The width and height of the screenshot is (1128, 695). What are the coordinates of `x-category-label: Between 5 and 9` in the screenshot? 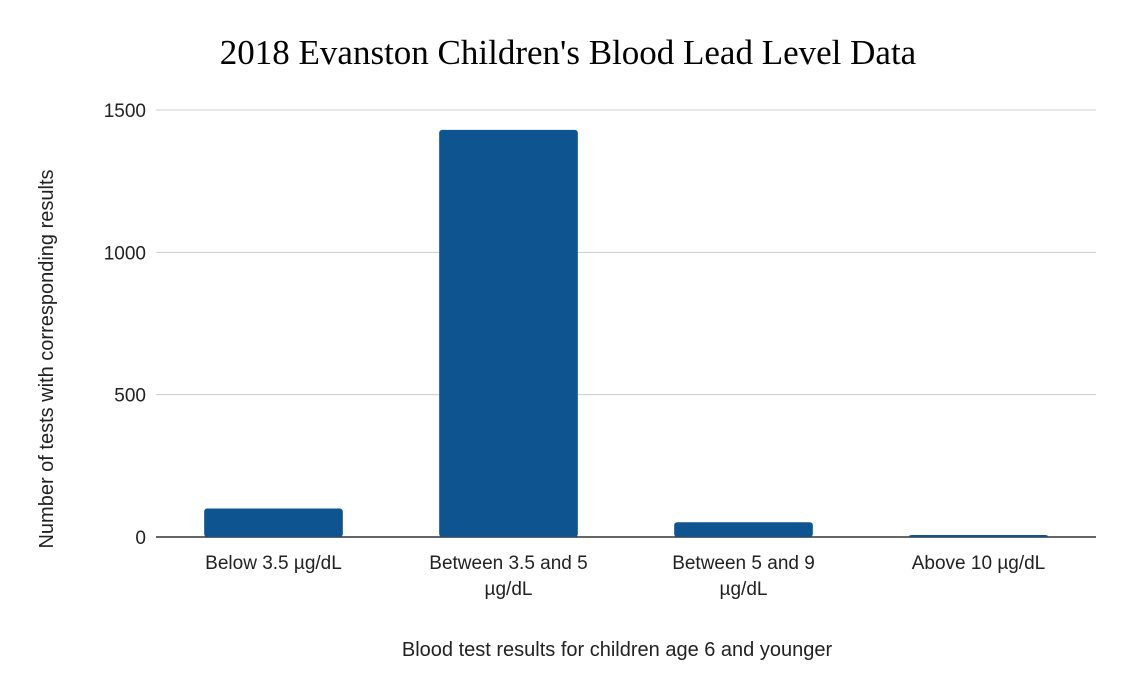 It's located at (743, 563).